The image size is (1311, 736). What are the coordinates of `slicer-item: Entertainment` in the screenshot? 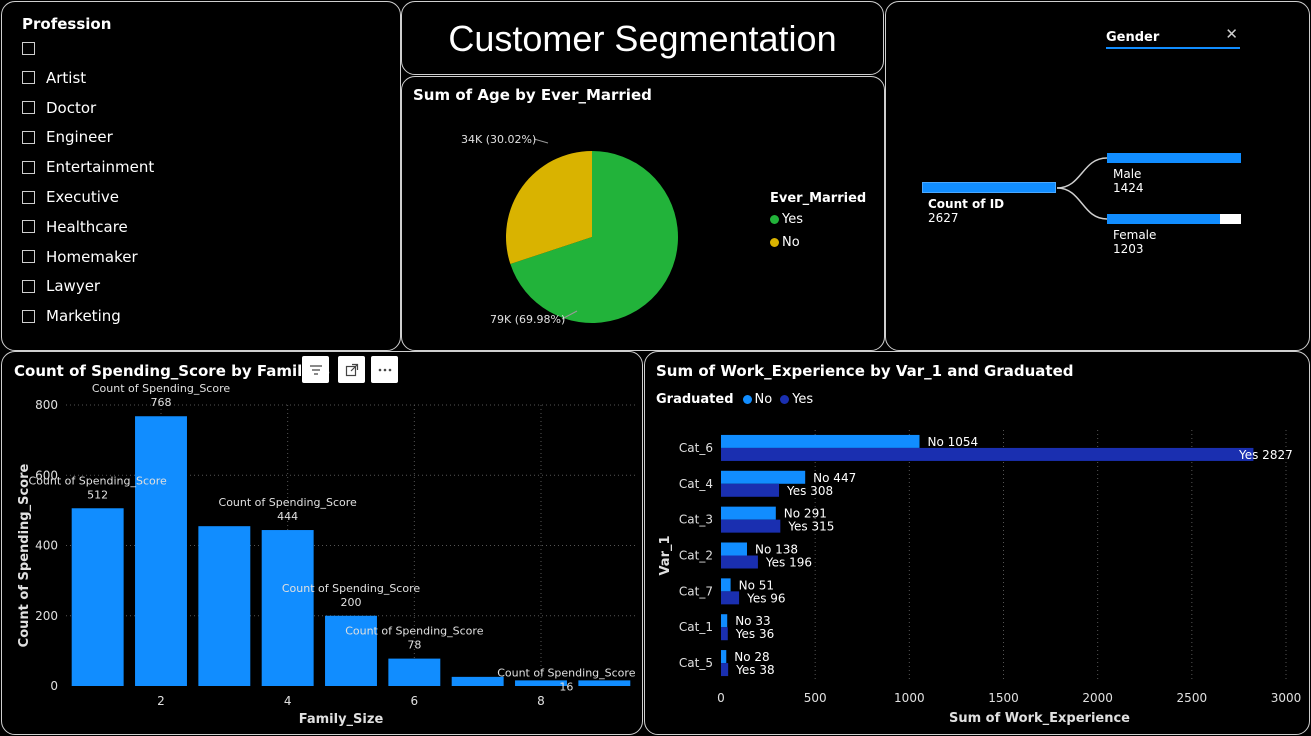 It's located at (88, 167).